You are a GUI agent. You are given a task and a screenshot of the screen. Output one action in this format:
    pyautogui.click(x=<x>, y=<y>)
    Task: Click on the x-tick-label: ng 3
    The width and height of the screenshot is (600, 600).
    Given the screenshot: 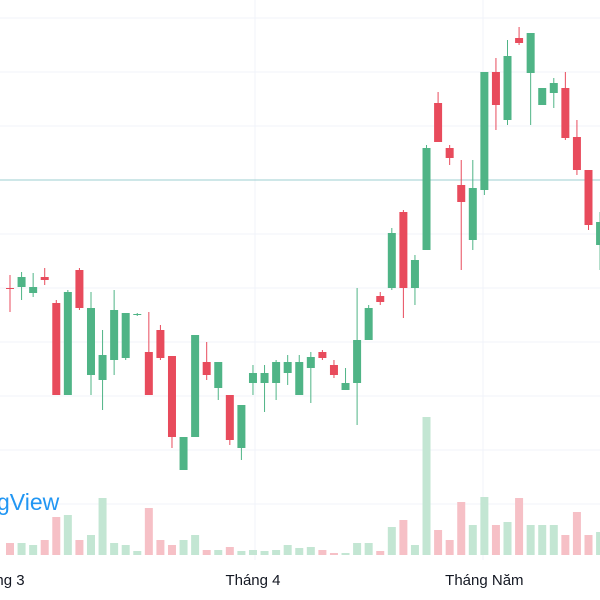 What is the action you would take?
    pyautogui.click(x=12, y=580)
    